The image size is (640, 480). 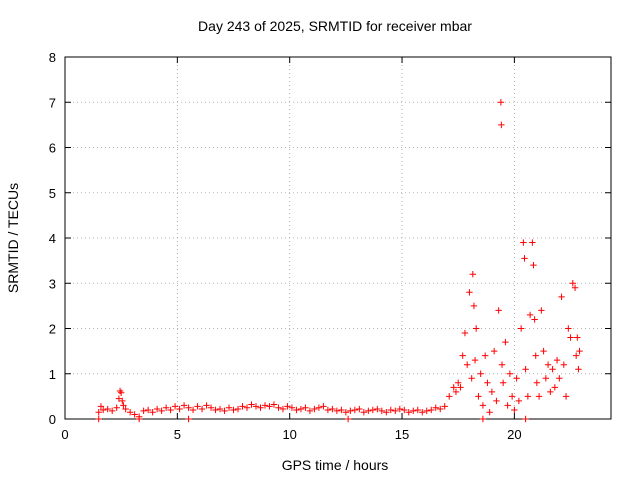 What do you see at coordinates (177, 434) in the screenshot?
I see `x-tick-label: 5` at bounding box center [177, 434].